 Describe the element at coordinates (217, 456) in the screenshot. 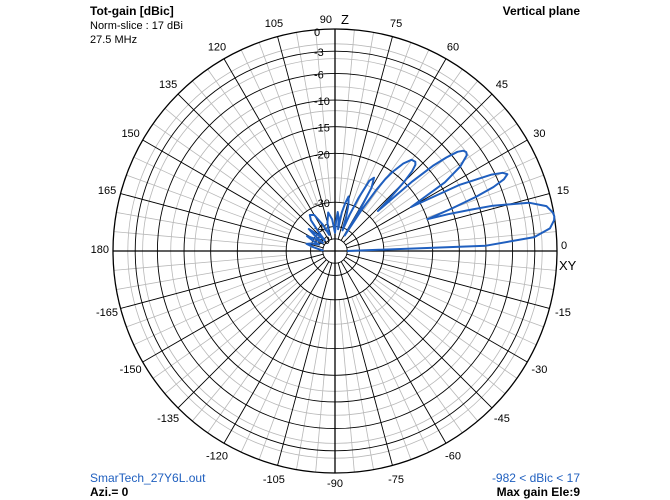

I see `angle-tick-label: -120` at that location.